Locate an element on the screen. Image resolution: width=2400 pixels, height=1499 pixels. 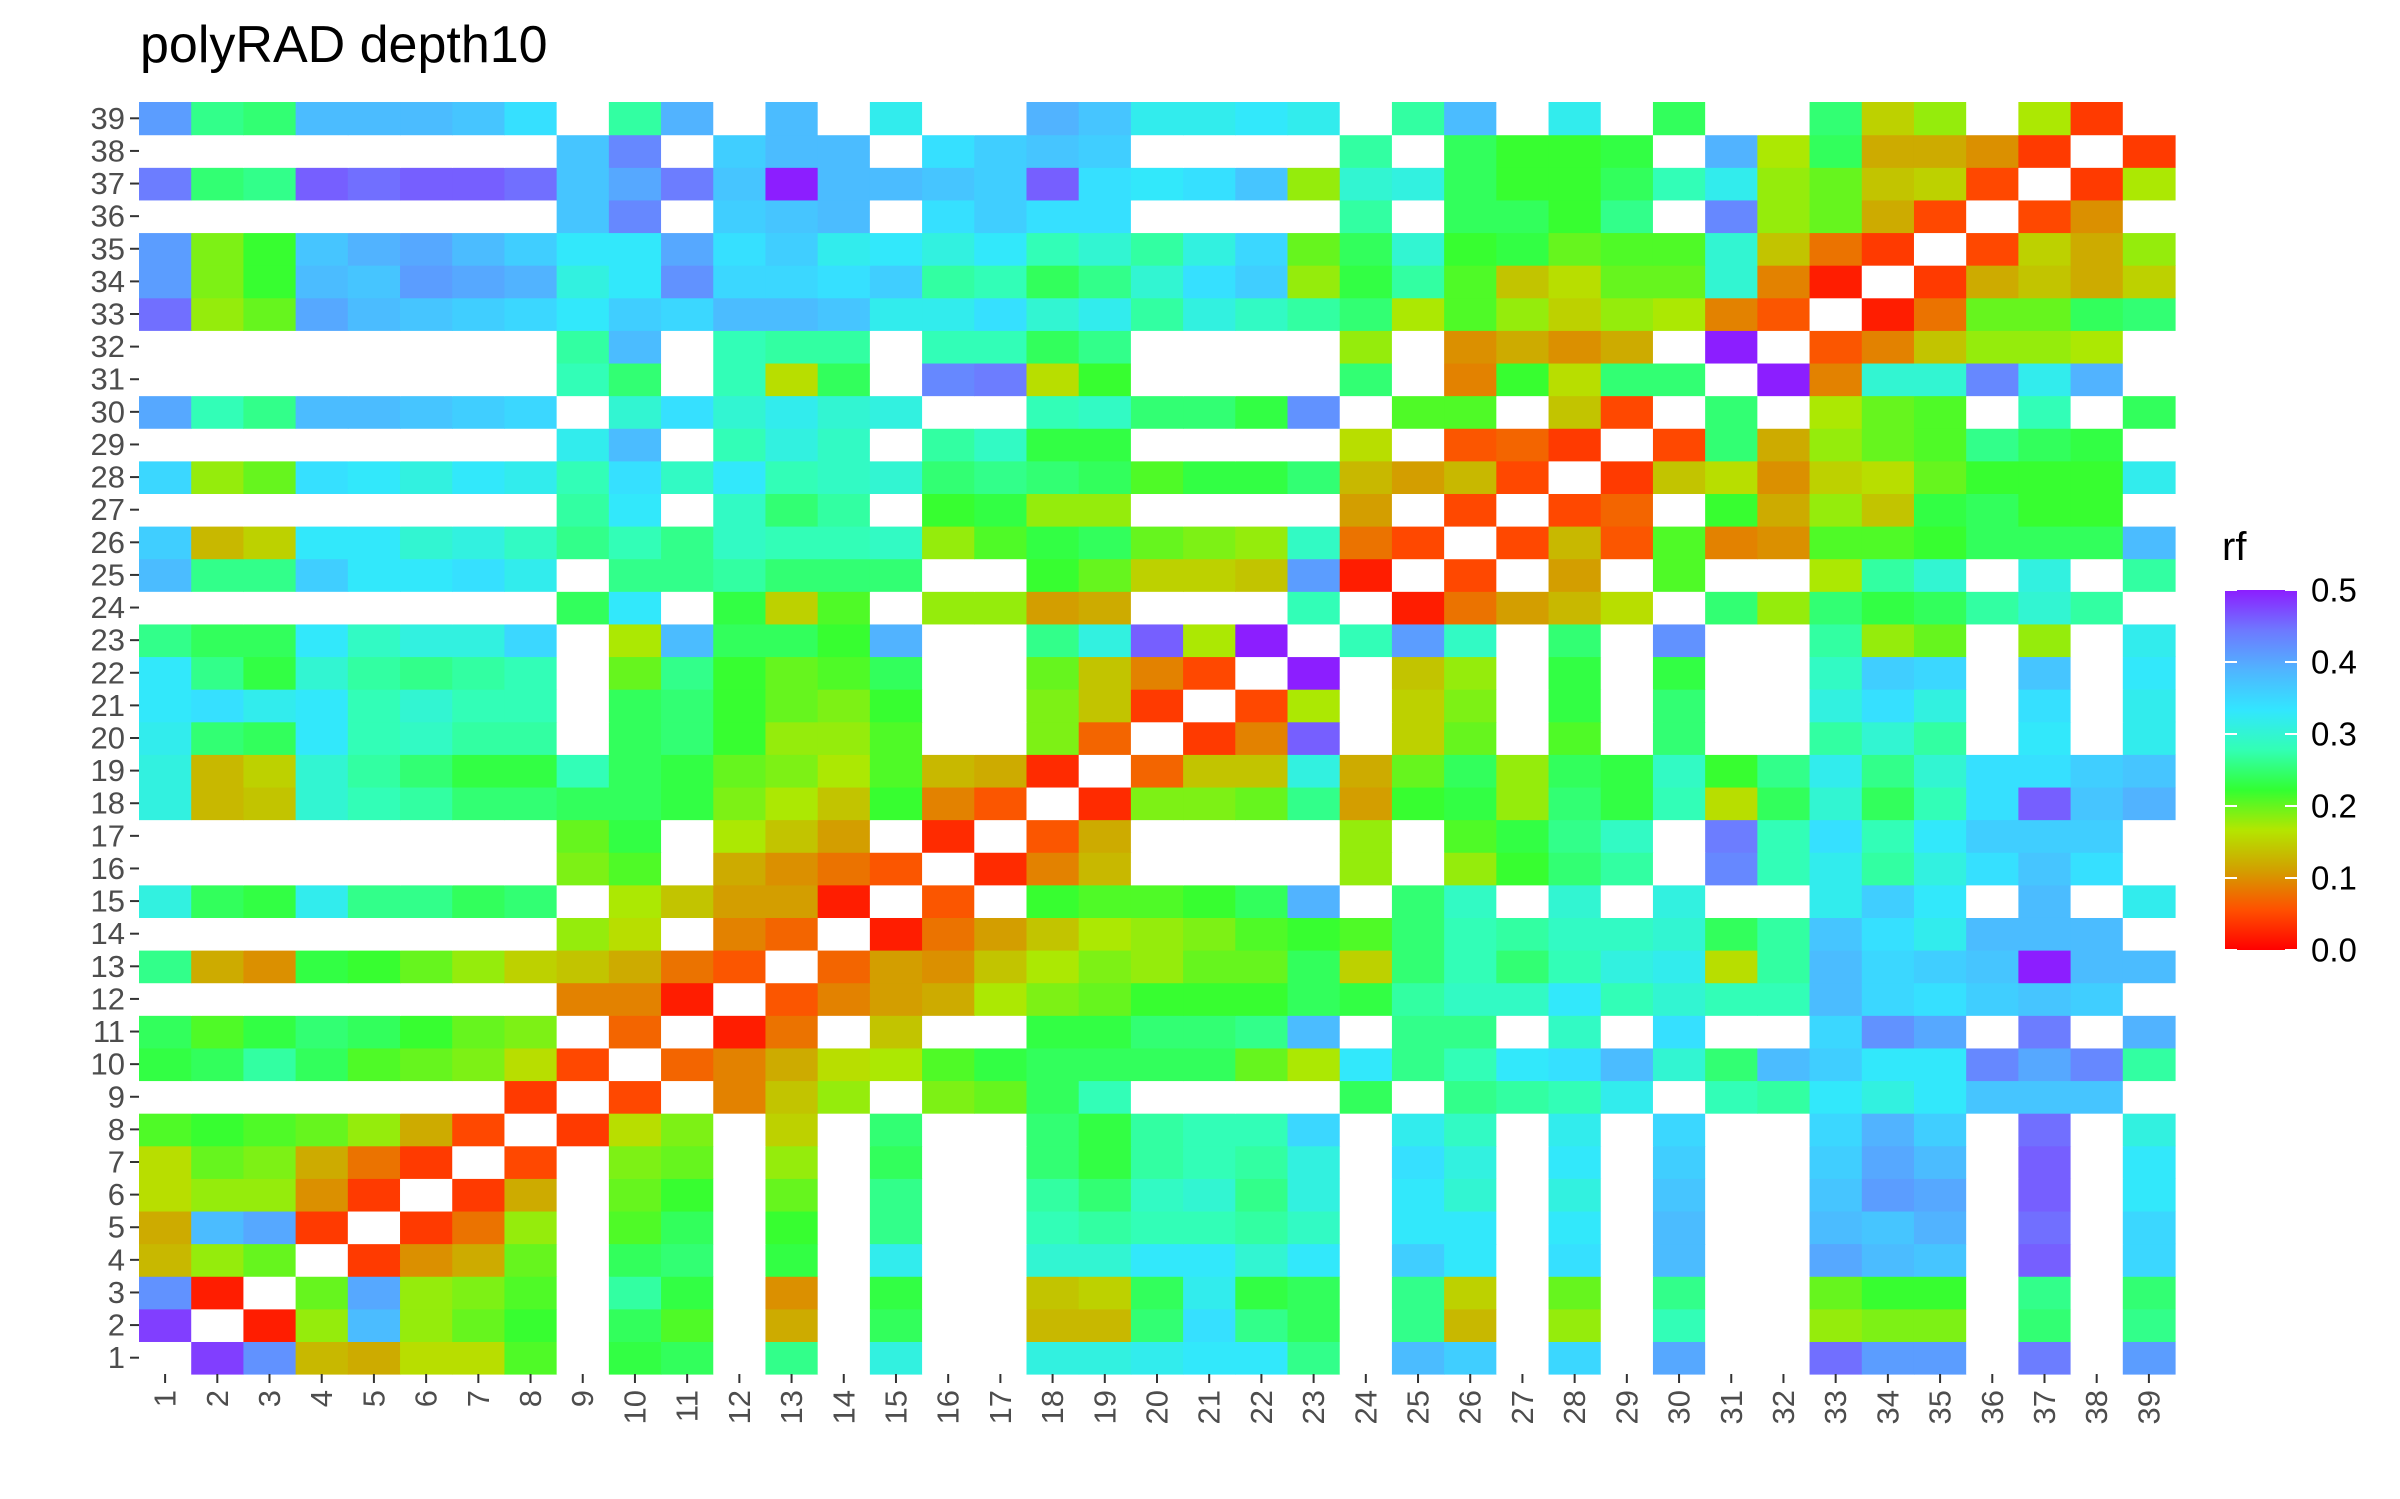
y-tick-label: 24 is located at coordinates (108, 607).